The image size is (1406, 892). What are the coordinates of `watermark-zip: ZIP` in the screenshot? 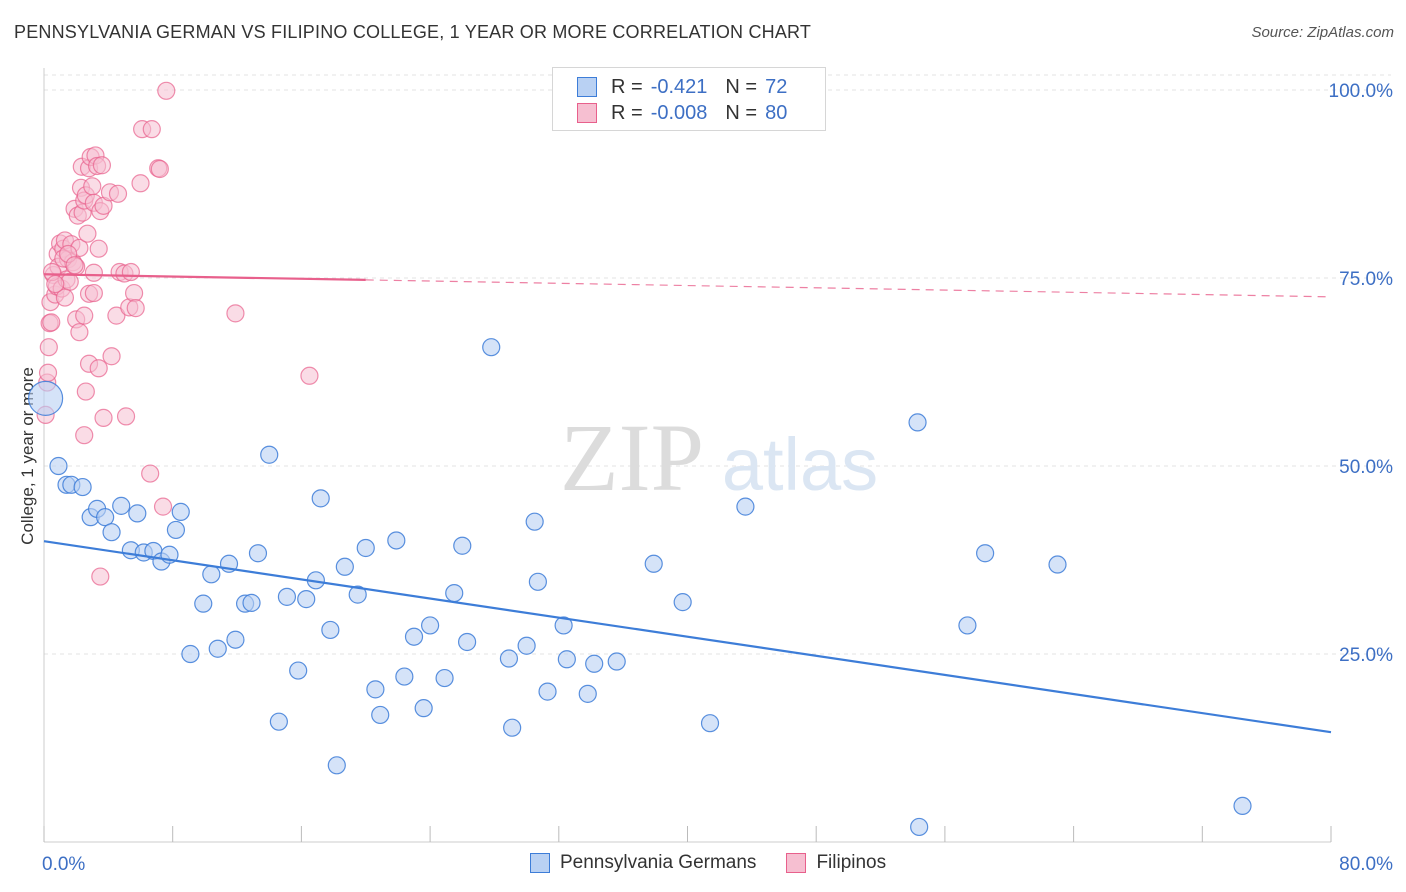 It's located at (632, 457).